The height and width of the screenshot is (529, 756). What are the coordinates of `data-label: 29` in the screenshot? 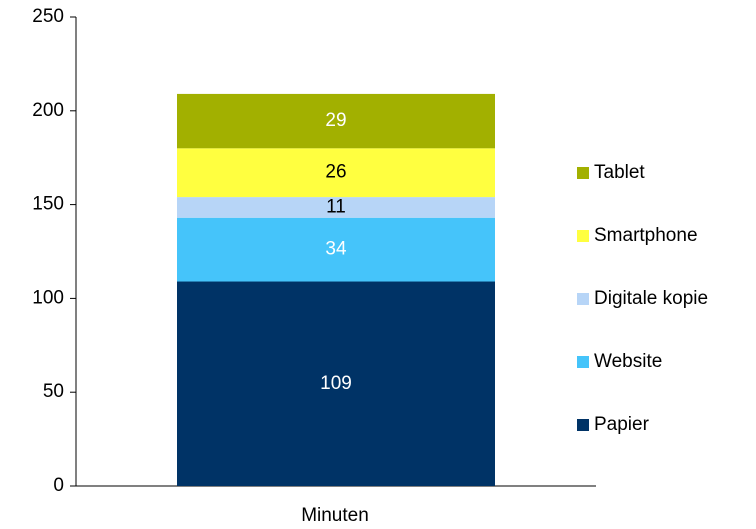 It's located at (335, 120).